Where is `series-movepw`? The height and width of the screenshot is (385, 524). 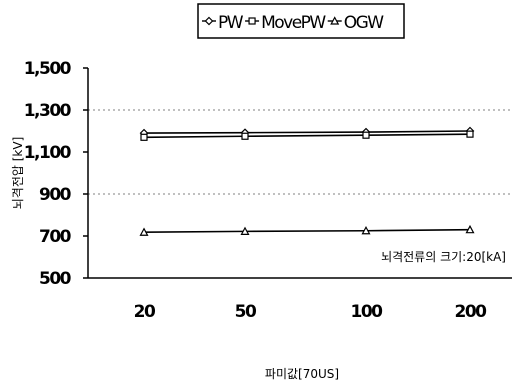
series-movepw is located at coordinates (307, 135).